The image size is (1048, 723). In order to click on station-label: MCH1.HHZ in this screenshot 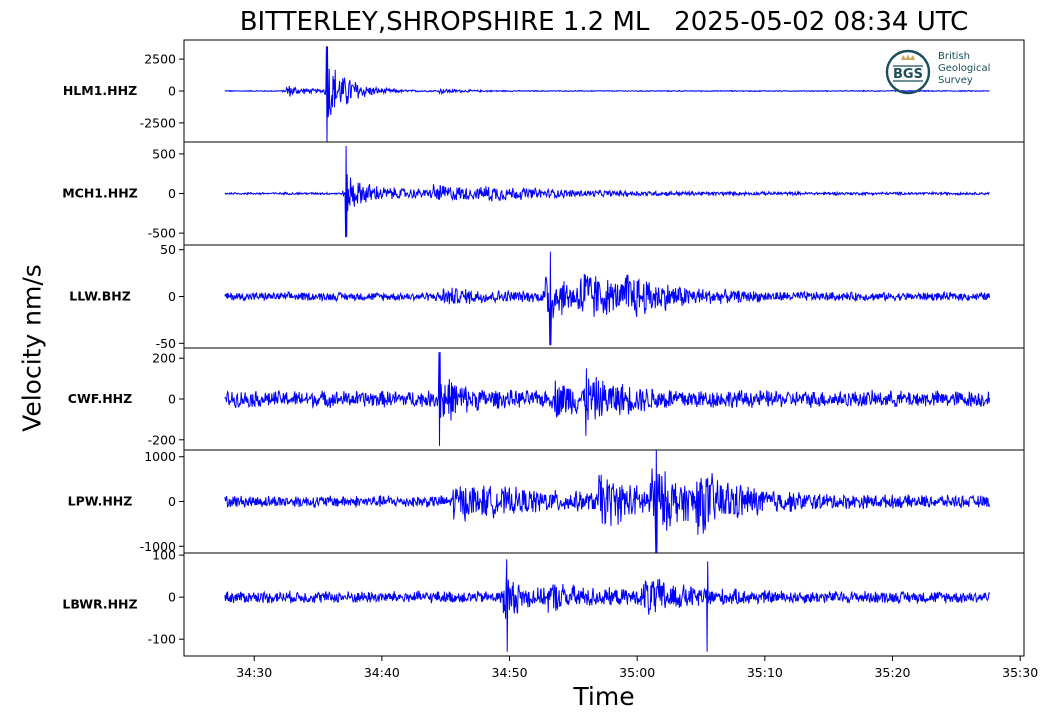, I will do `click(100, 193)`.